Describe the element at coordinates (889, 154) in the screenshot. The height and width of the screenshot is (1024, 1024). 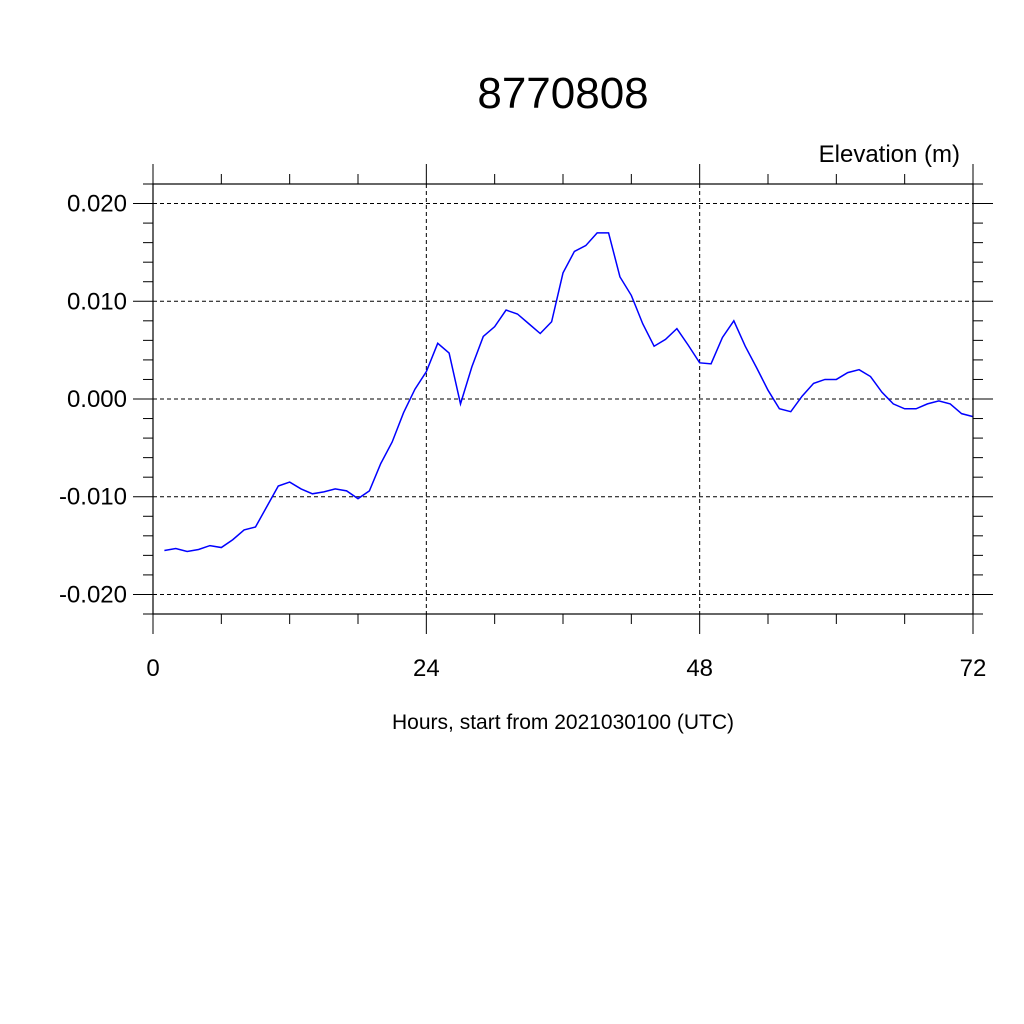
I see `units-label: Elevation (m)` at that location.